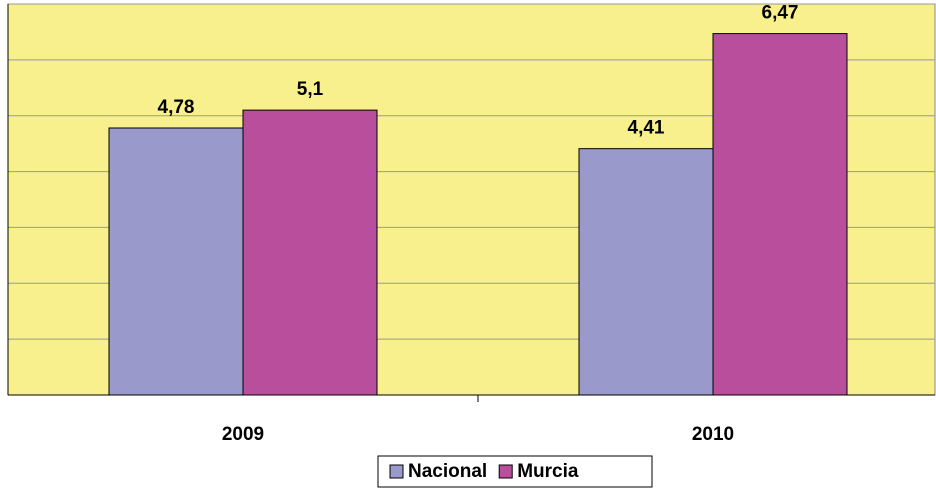 This screenshot has height=488, width=936. Describe the element at coordinates (646, 128) in the screenshot. I see `value-label: 4,41` at that location.